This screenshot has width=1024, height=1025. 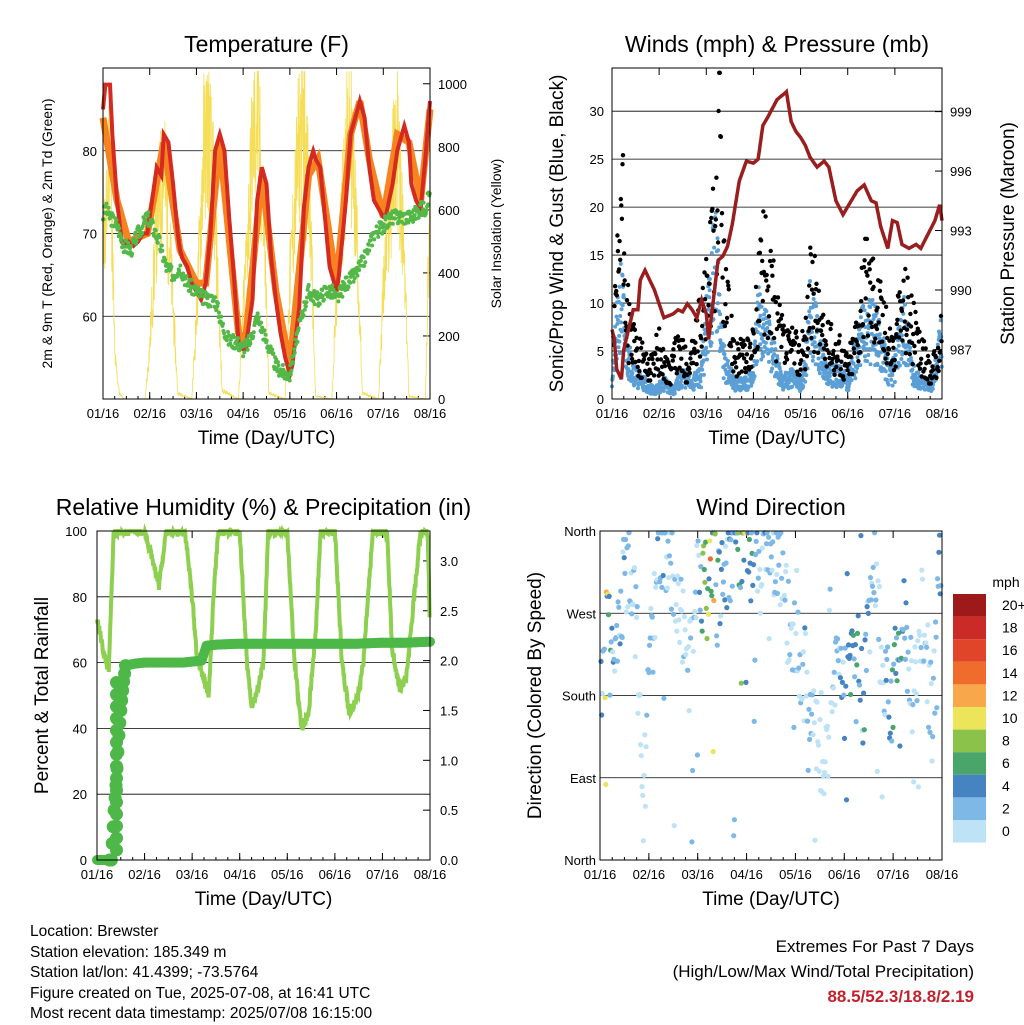 I want to click on humidity-ylabel: Percent & Total Rainfall, so click(x=42, y=695).